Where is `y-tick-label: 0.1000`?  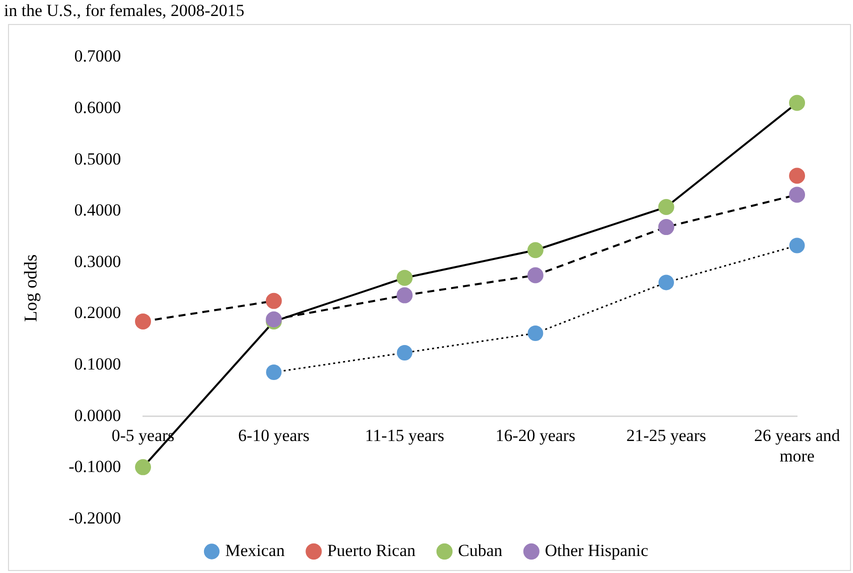
y-tick-label: 0.1000 is located at coordinates (98, 364).